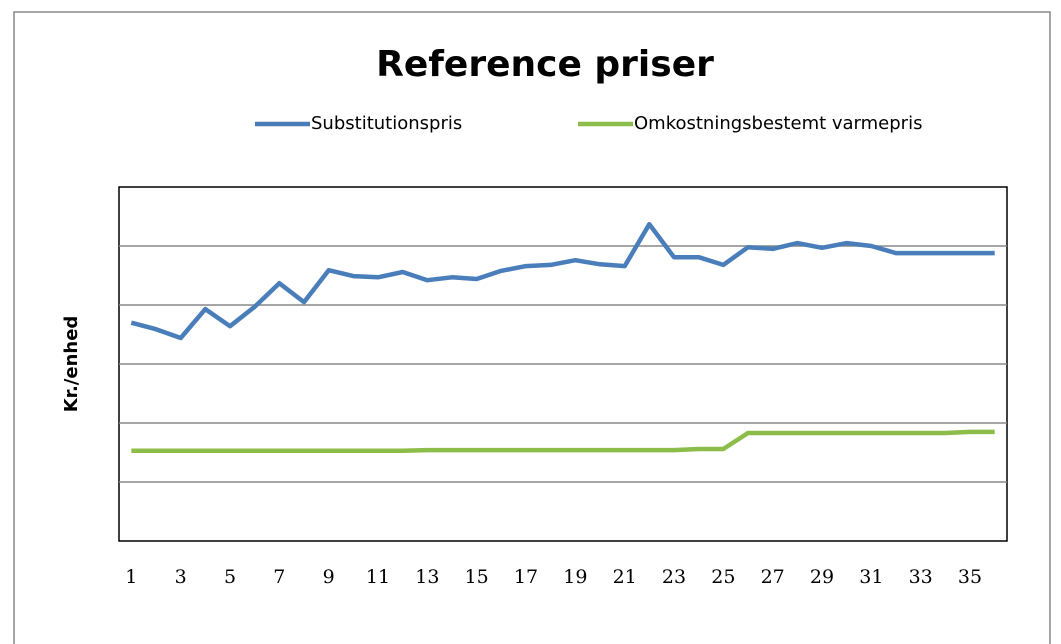  Describe the element at coordinates (477, 577) in the screenshot. I see `x-tick-label: 15` at that location.